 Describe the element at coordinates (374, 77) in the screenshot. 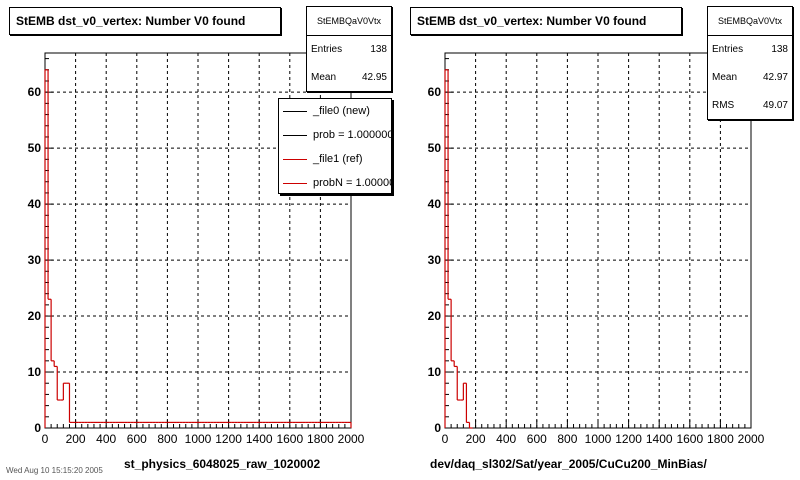

I see `stats-mean-value: 42.95` at that location.